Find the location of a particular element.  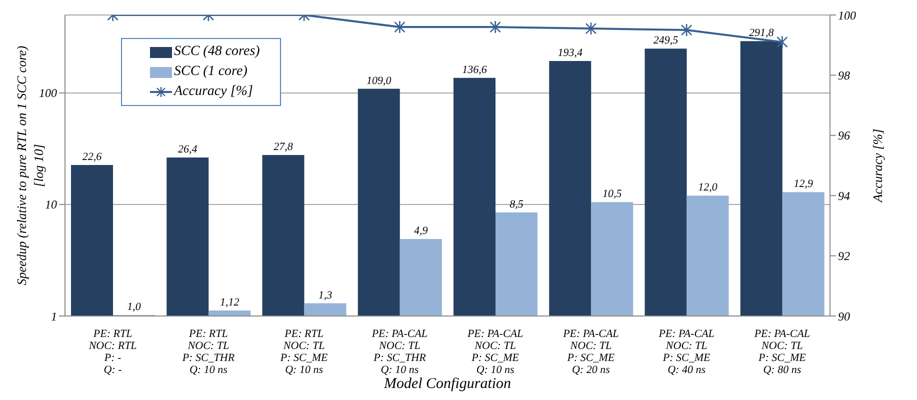

data-label: 4,9 is located at coordinates (421, 231).